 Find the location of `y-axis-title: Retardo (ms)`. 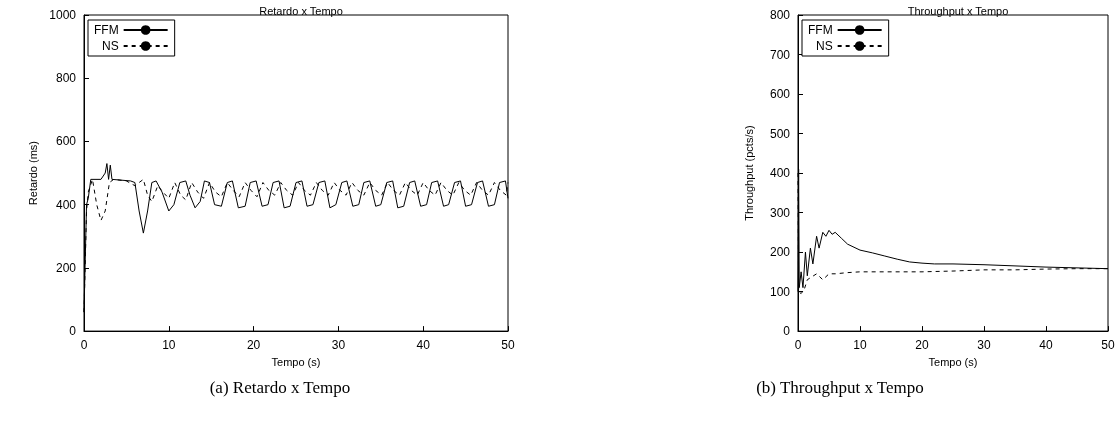

y-axis-title: Retardo (ms) is located at coordinates (32, 173).